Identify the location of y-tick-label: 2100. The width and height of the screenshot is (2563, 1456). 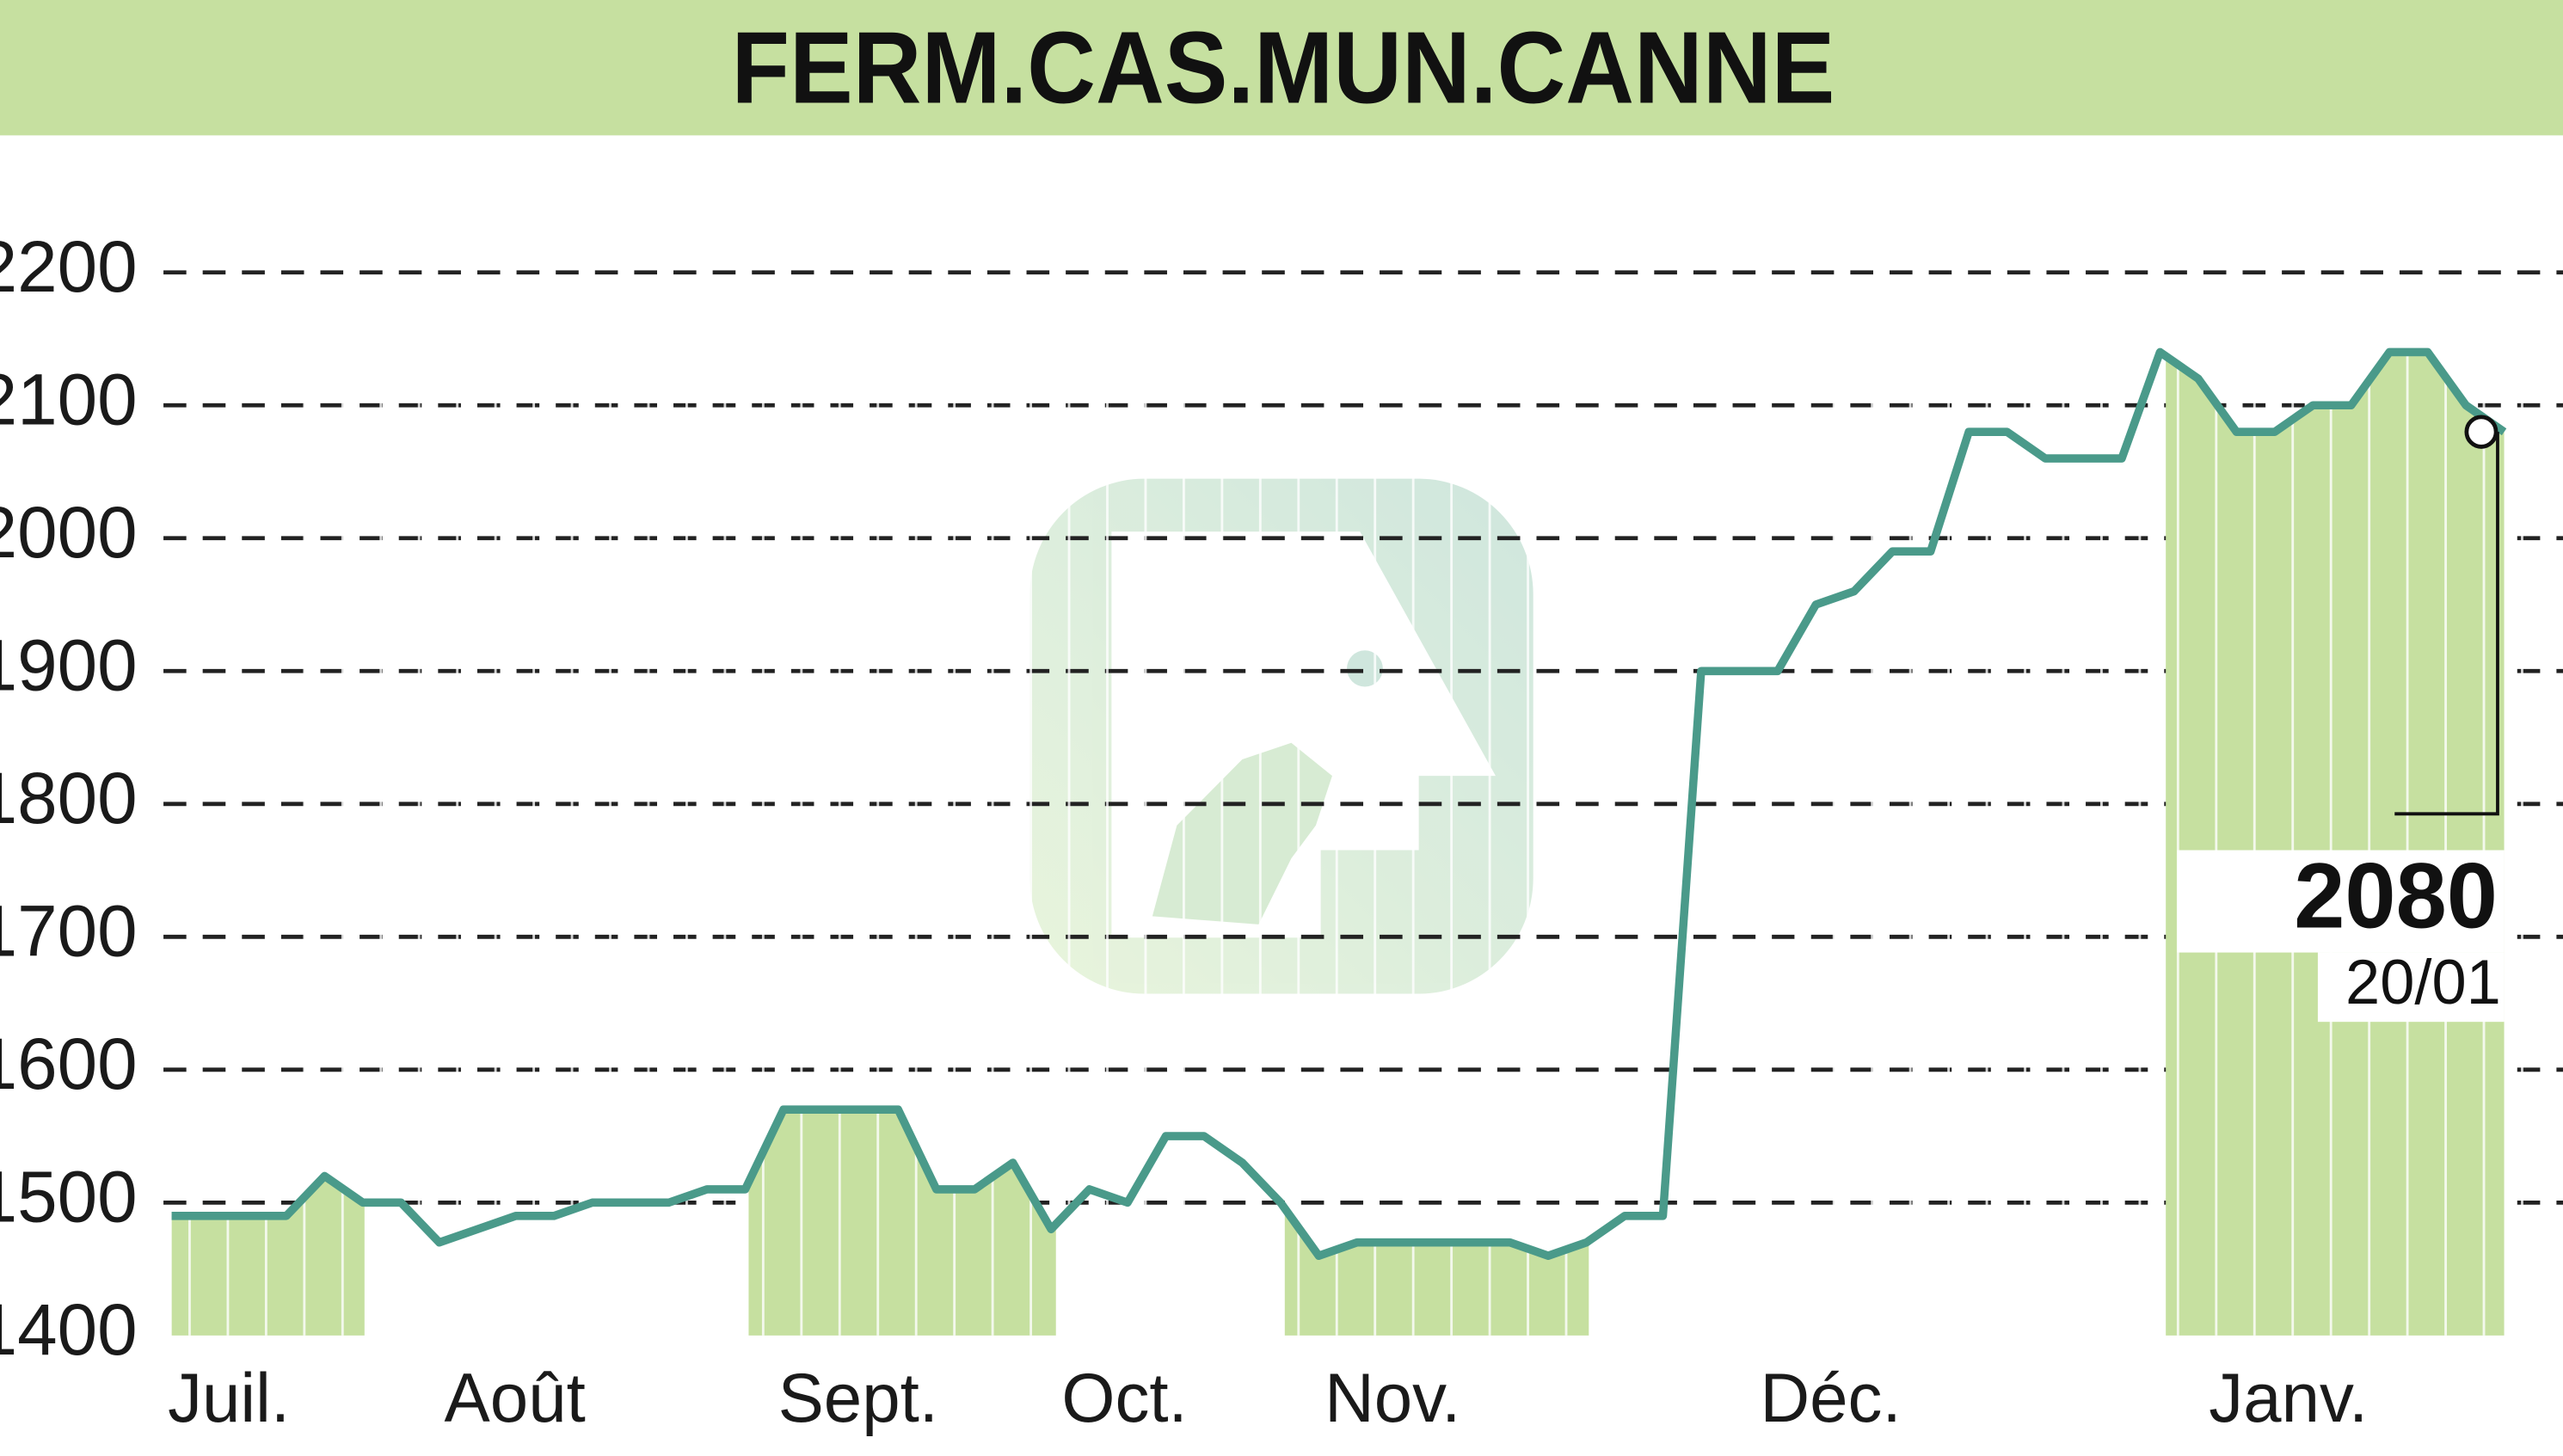
(69, 399).